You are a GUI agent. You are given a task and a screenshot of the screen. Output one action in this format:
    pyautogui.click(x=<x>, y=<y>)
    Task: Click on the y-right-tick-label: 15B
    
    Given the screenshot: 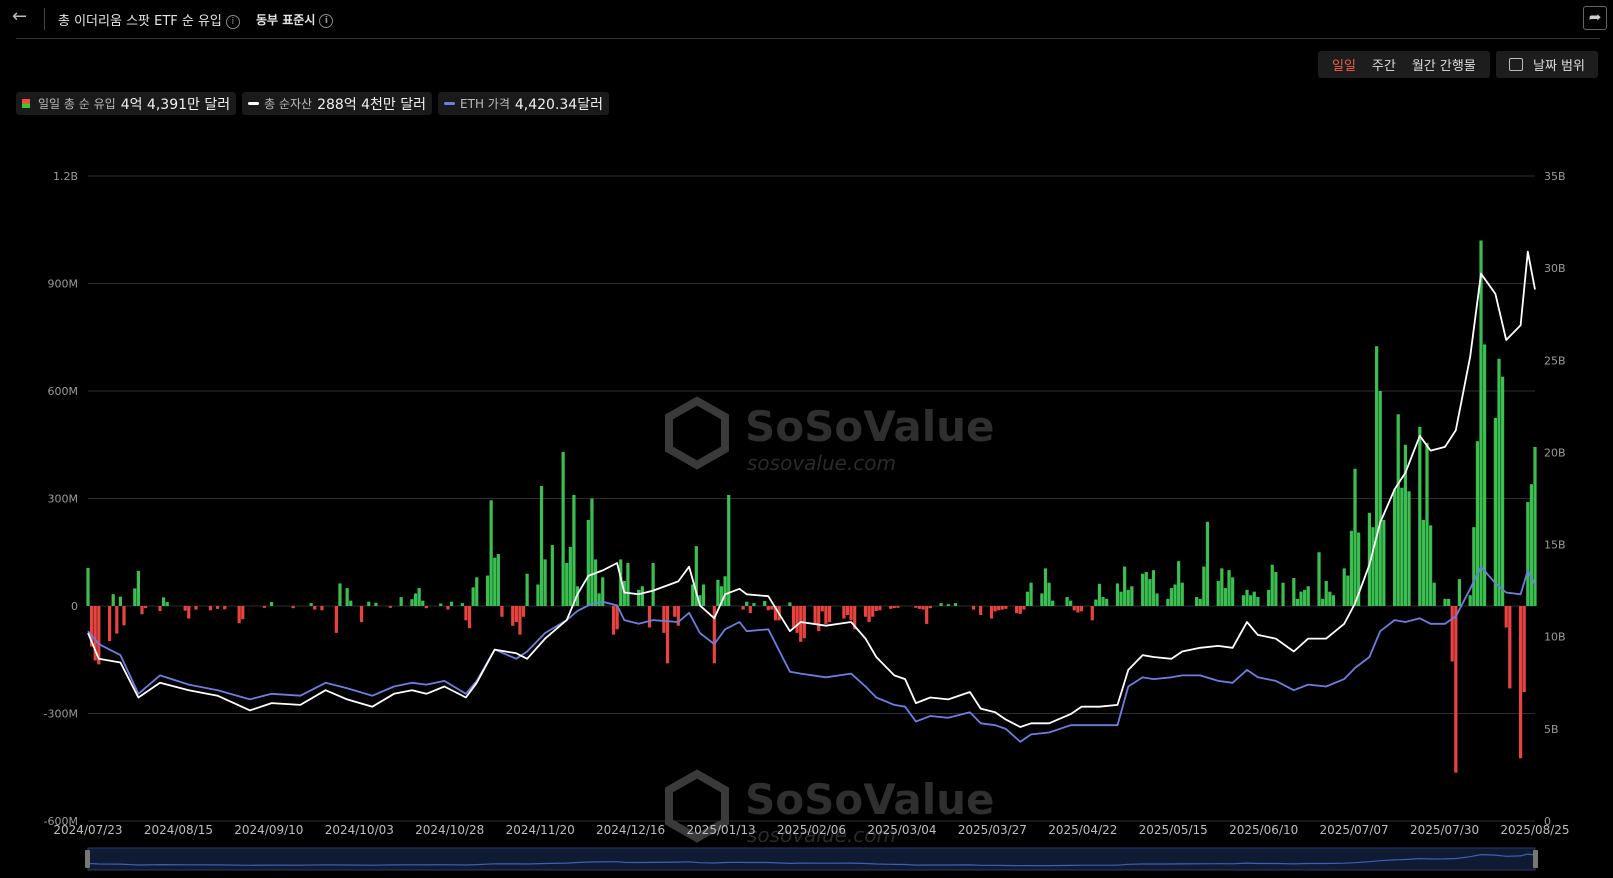 What is the action you would take?
    pyautogui.click(x=1555, y=545)
    